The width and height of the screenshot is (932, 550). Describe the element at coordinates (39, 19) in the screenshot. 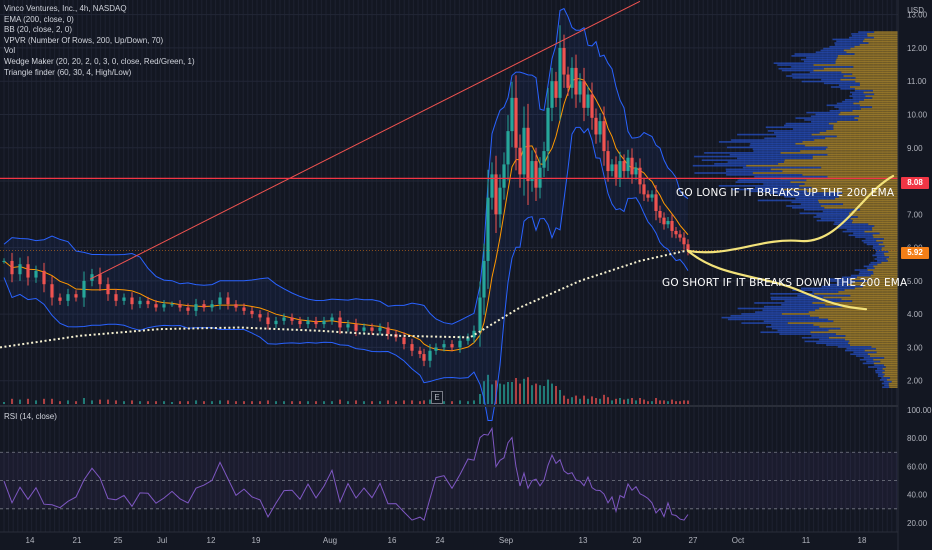

I see `legend-ema: EMA (200, close, 0)` at that location.